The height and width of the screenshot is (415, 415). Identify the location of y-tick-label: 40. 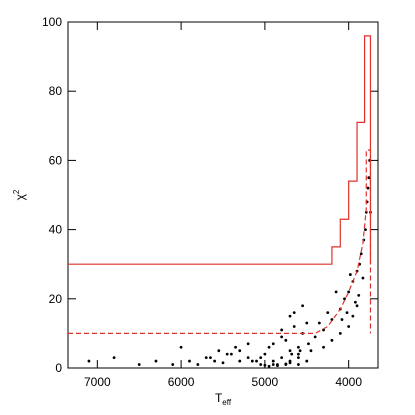
(56, 230).